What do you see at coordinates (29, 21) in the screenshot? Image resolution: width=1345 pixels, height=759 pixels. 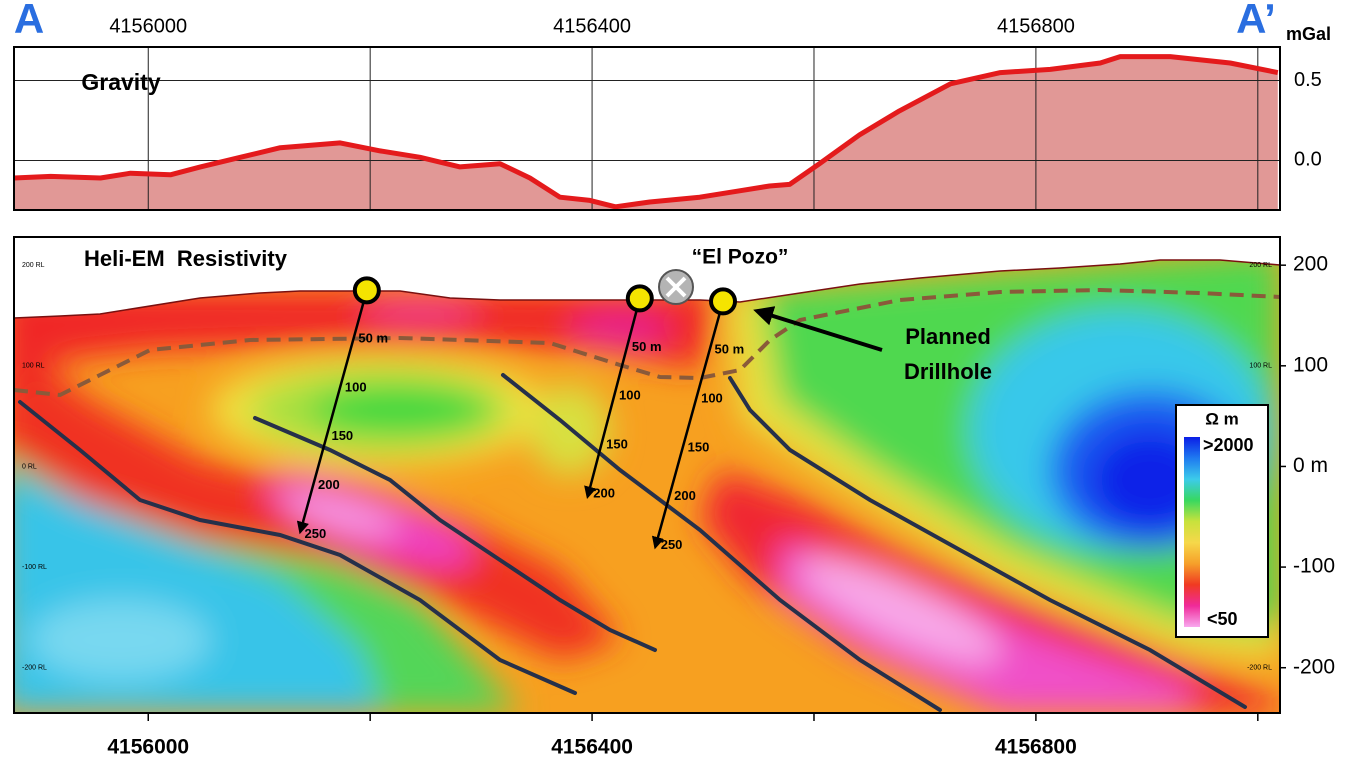 I see `section-start: A` at bounding box center [29, 21].